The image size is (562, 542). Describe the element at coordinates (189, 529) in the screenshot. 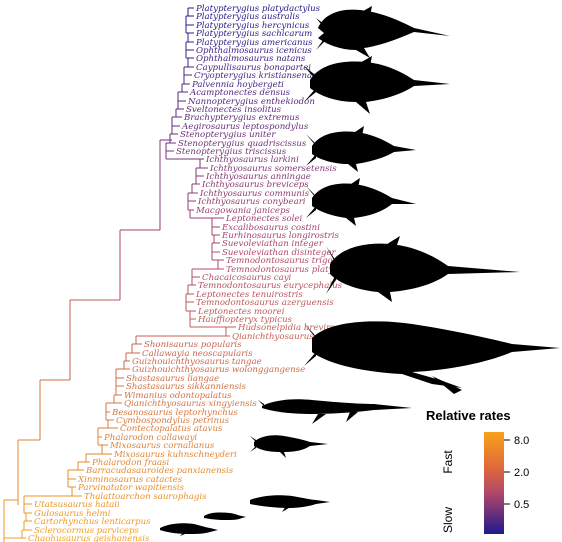

I see `silhouette-hupehsuchus` at that location.